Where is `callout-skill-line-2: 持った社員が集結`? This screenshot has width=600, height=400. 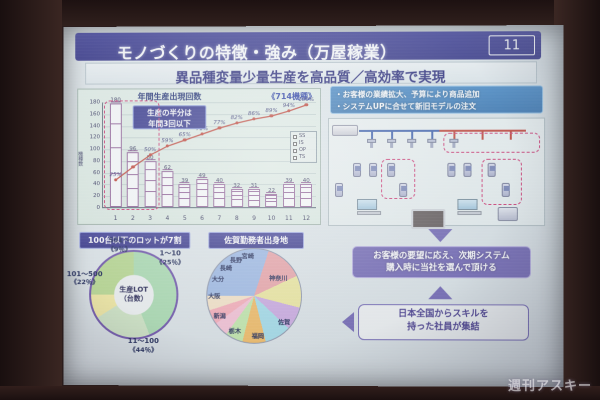
callout-skill-line-2: 持った社員が集結 is located at coordinates (443, 327).